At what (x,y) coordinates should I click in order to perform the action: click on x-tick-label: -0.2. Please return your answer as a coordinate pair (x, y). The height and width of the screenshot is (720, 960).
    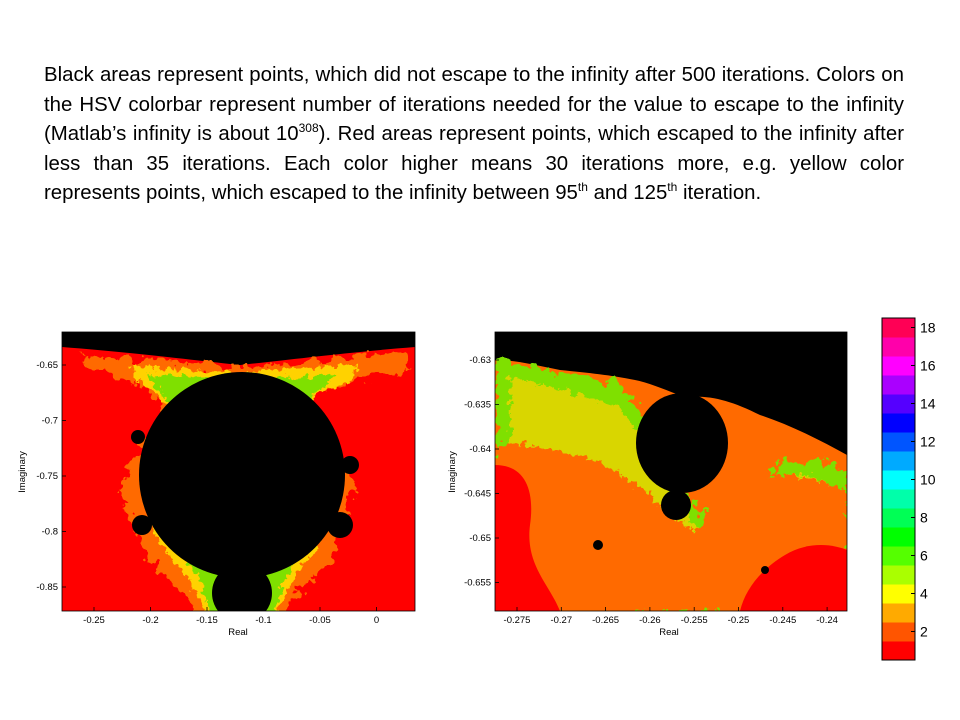
    Looking at the image, I should click on (150, 620).